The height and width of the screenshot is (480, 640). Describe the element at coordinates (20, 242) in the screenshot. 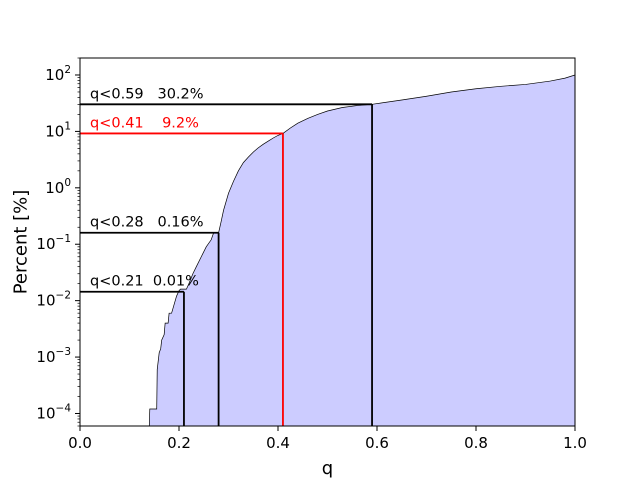

I see `y-axis-label: Percent [%]` at that location.